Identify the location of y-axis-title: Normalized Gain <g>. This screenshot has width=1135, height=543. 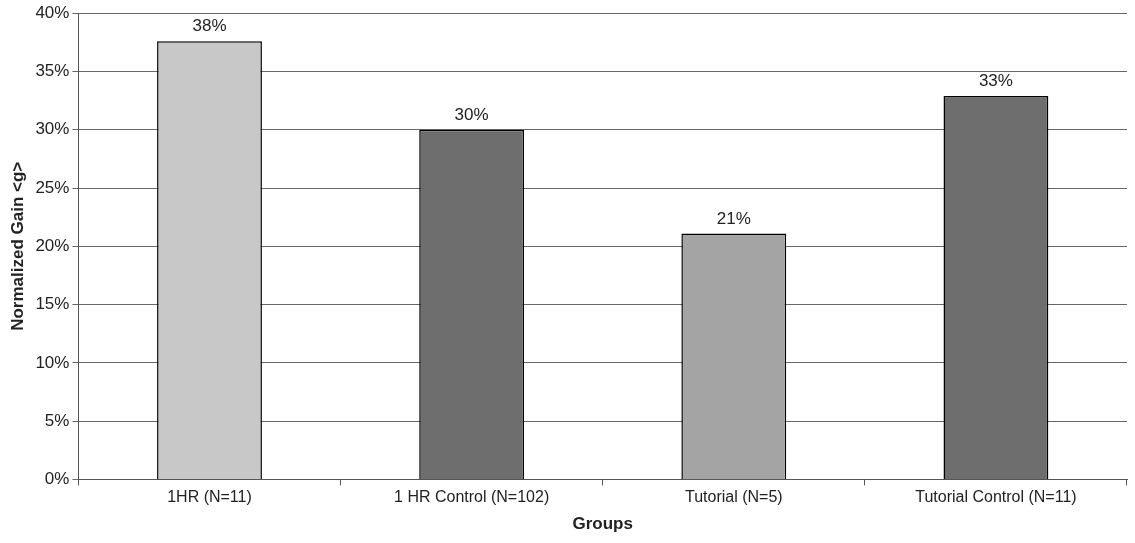
(17, 246).